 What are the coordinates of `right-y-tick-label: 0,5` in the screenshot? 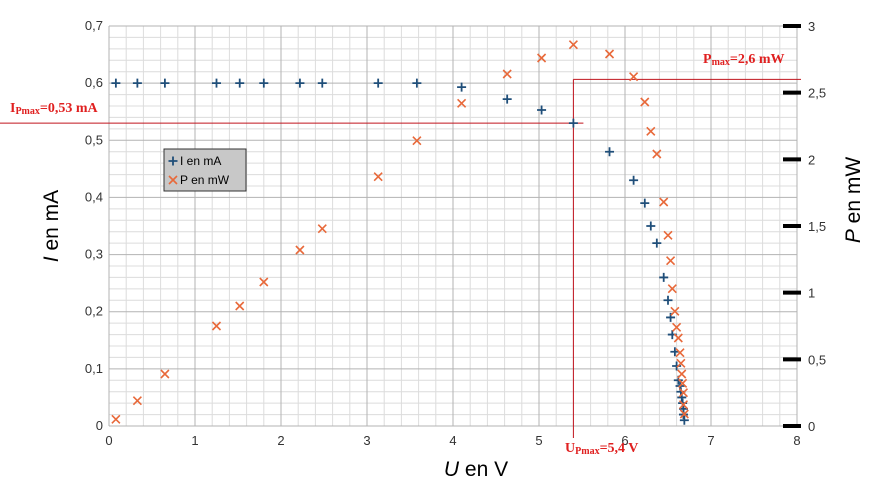 It's located at (817, 359).